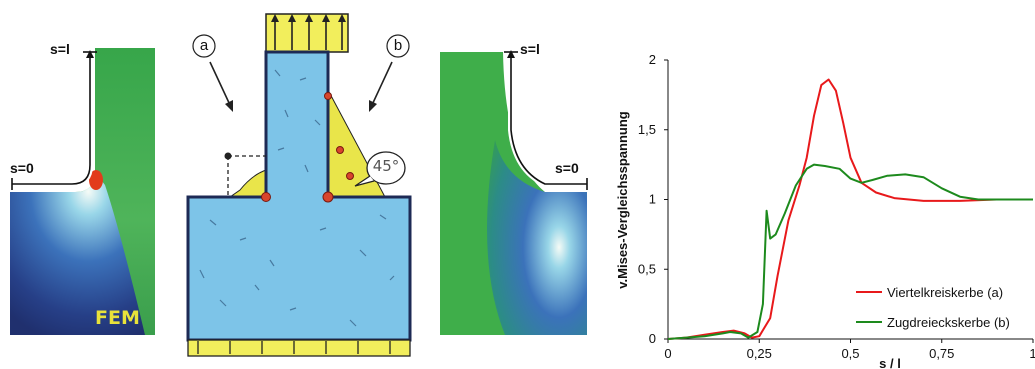 This screenshot has width=1035, height=369. What do you see at coordinates (297, 198) in the screenshot?
I see `texture` at bounding box center [297, 198].